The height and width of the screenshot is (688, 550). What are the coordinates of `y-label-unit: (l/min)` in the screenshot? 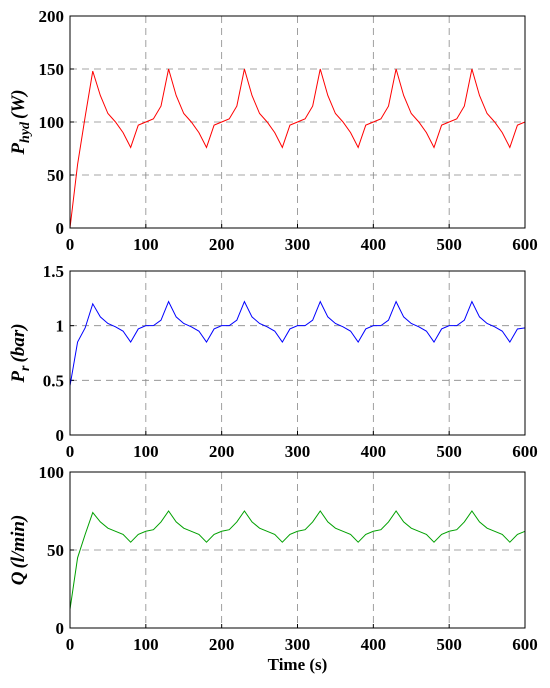 It's located at (18, 542).